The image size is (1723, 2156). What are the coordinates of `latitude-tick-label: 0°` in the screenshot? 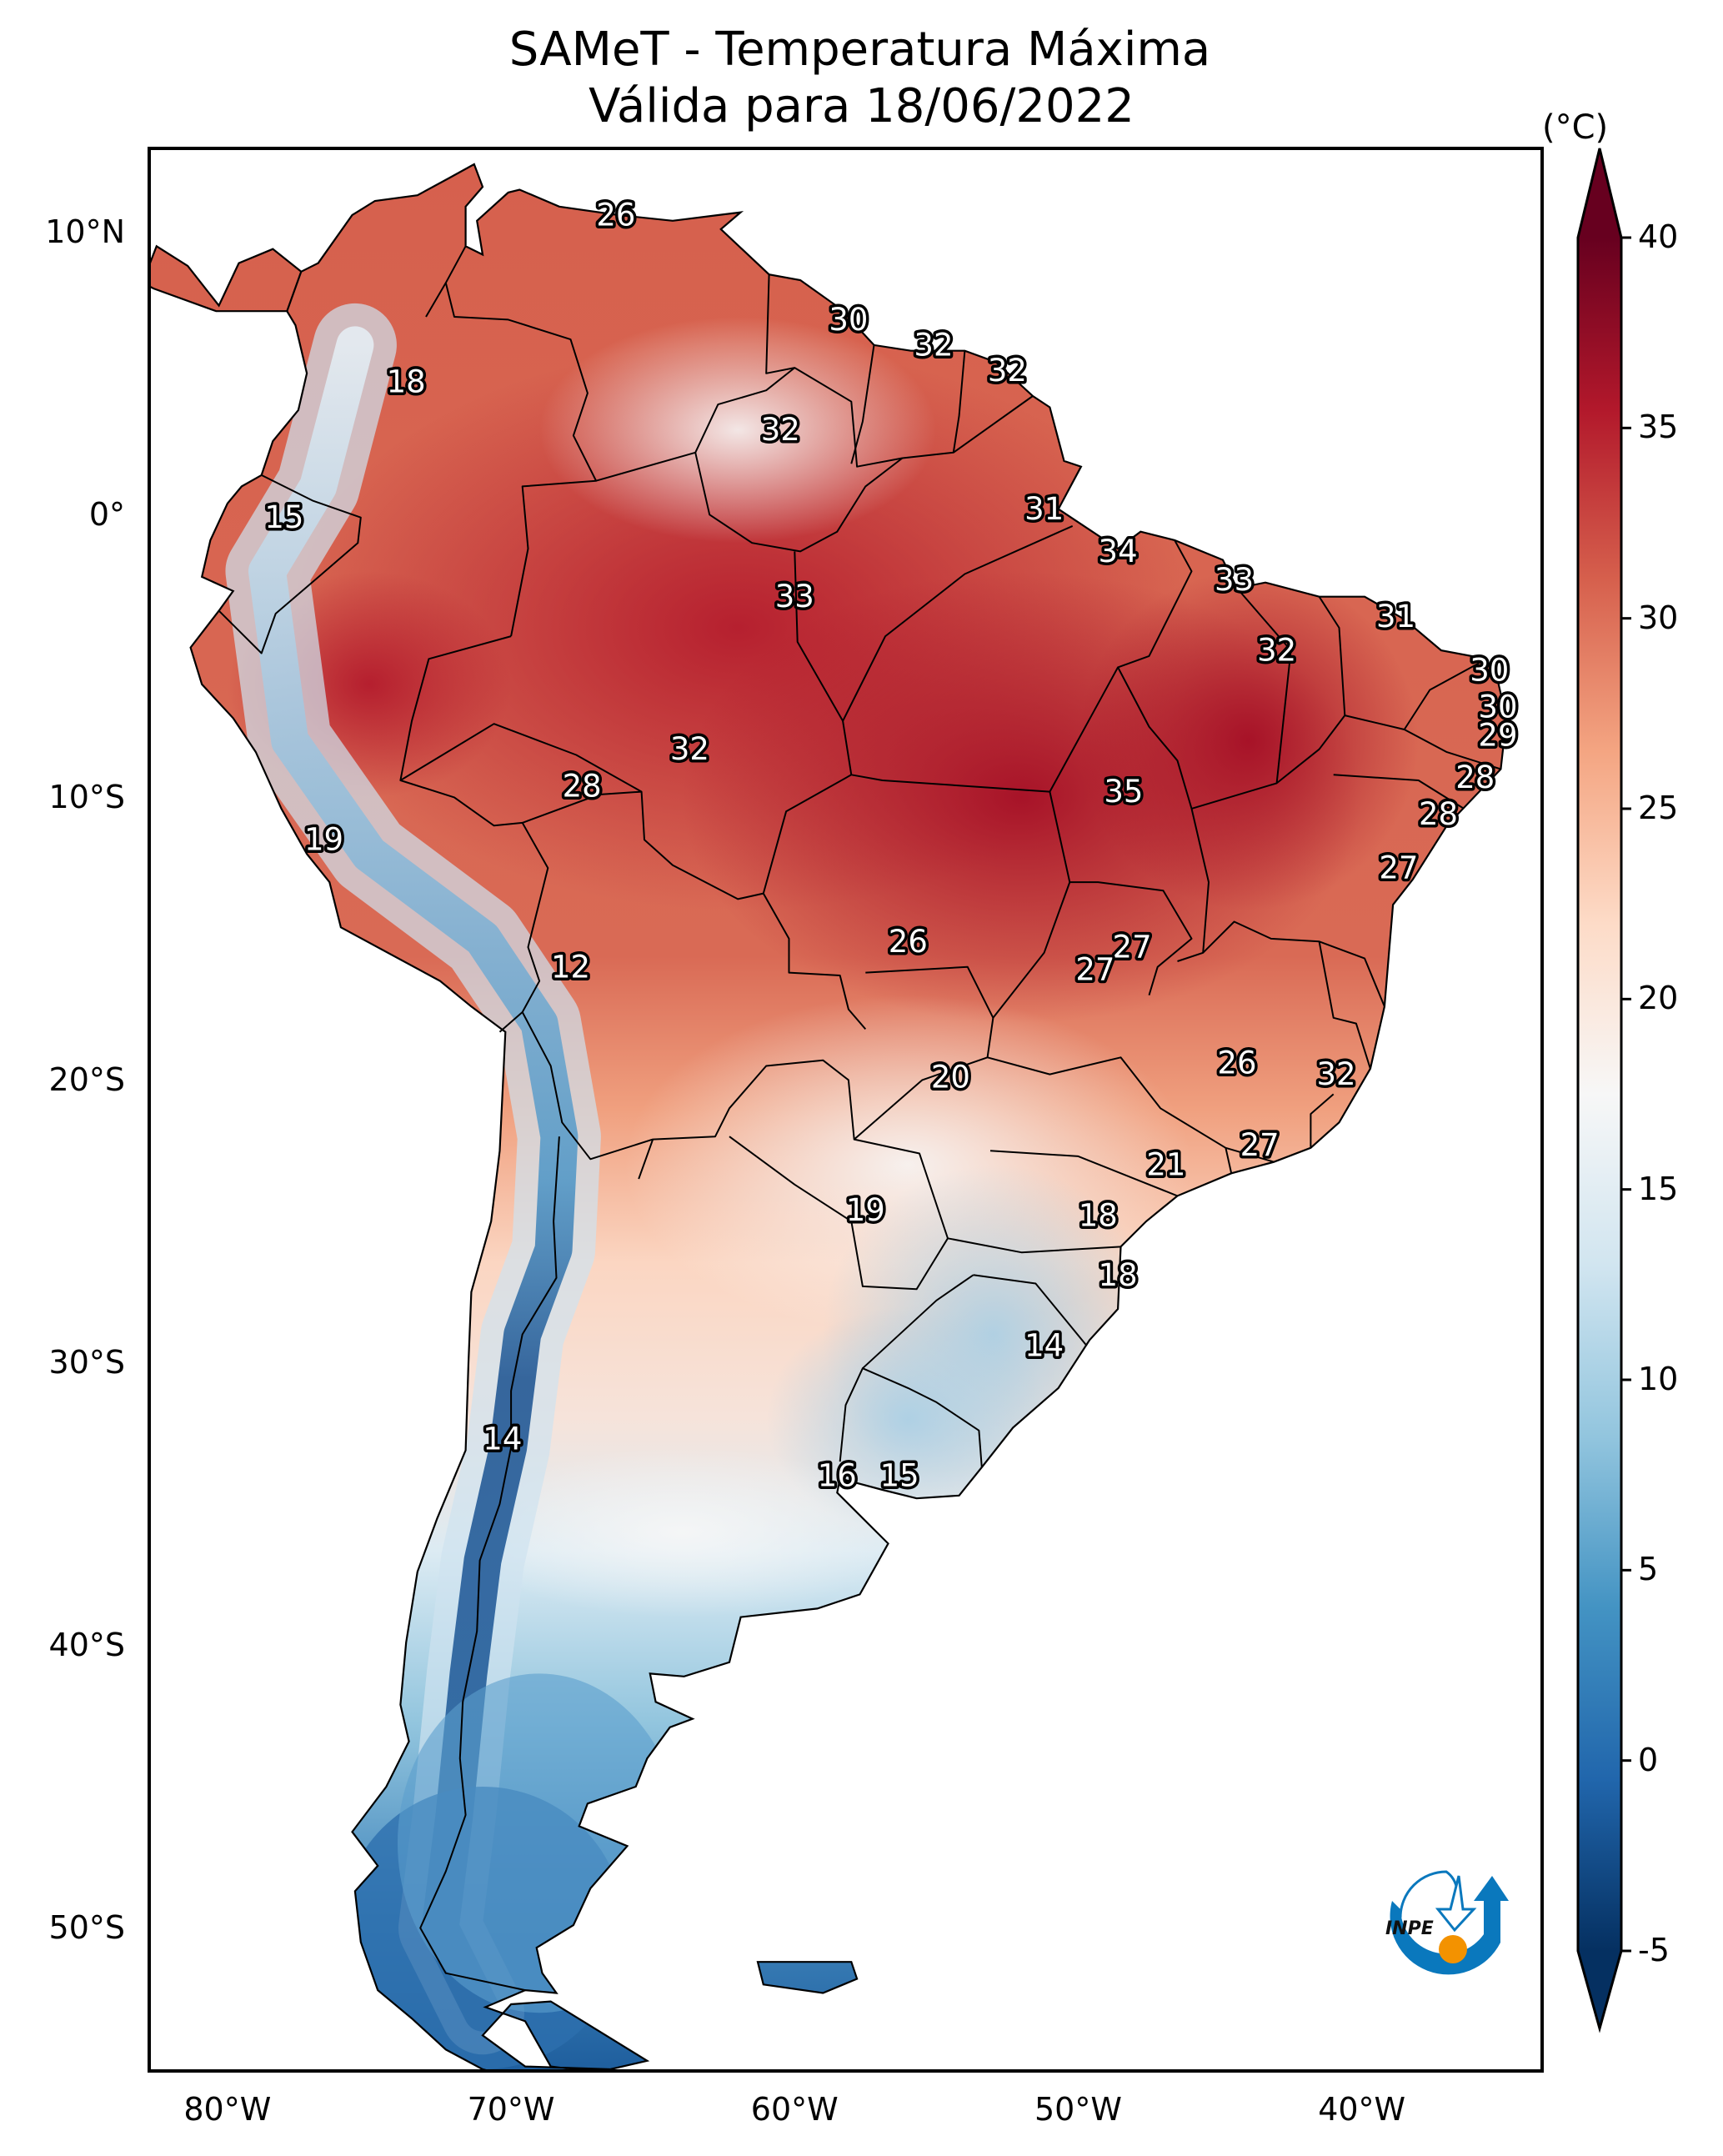 It's located at (106, 515).